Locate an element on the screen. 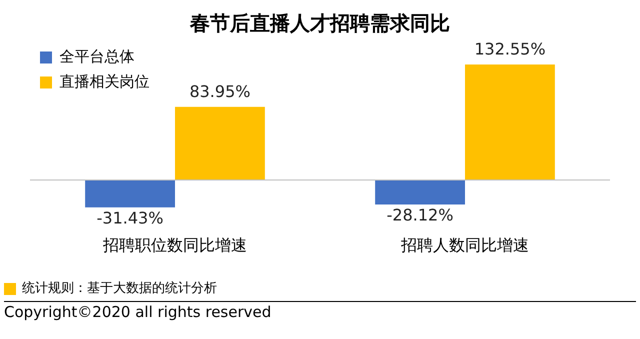 The width and height of the screenshot is (640, 339). data-label: -28.12% is located at coordinates (420, 215).